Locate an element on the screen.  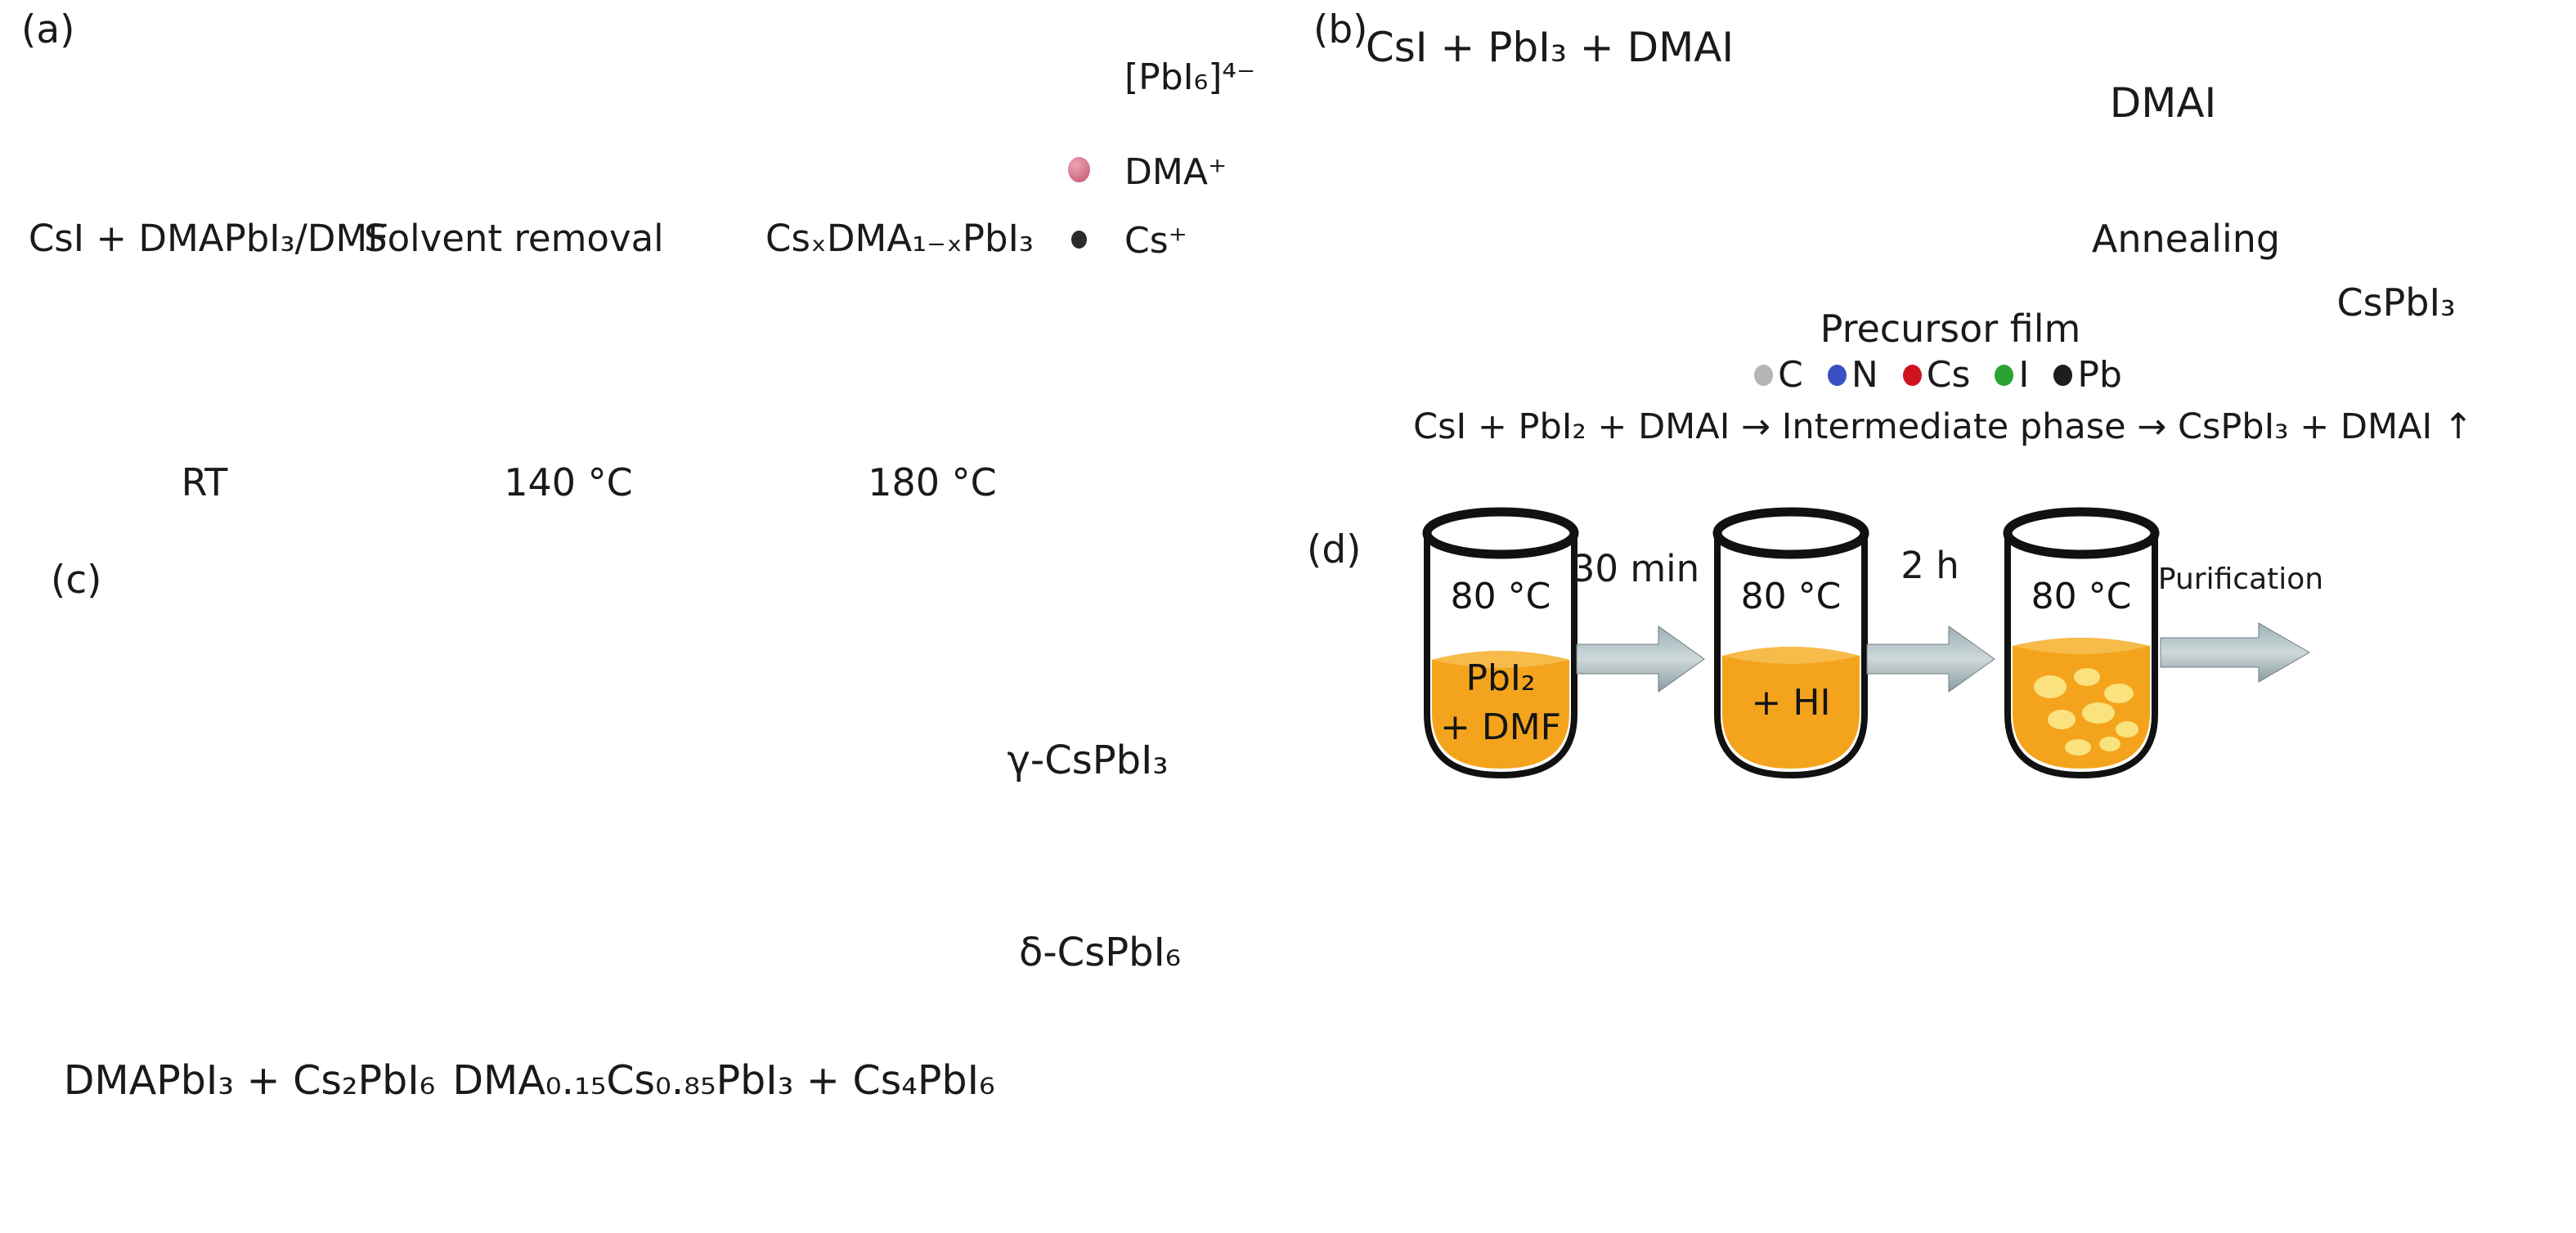
legend-label-dma: DMA⁺ is located at coordinates (1175, 172).